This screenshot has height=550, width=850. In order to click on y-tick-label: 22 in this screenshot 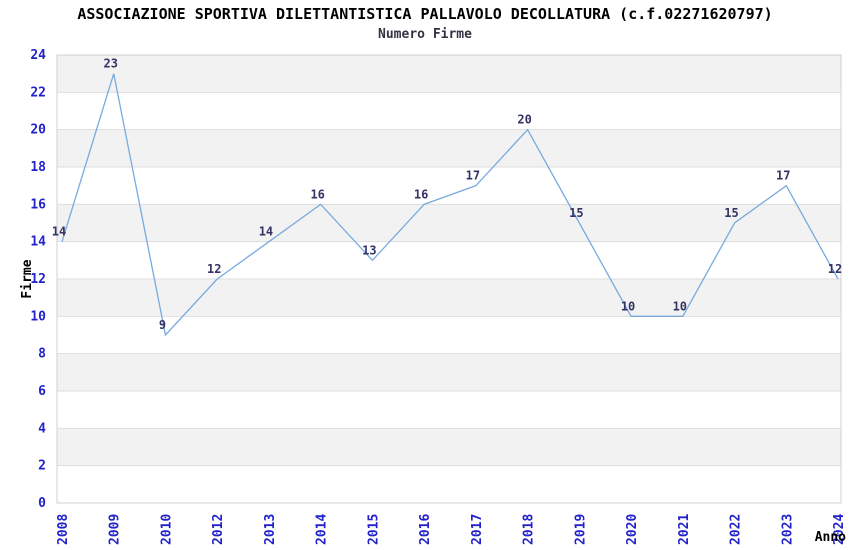, I will do `click(38, 92)`.